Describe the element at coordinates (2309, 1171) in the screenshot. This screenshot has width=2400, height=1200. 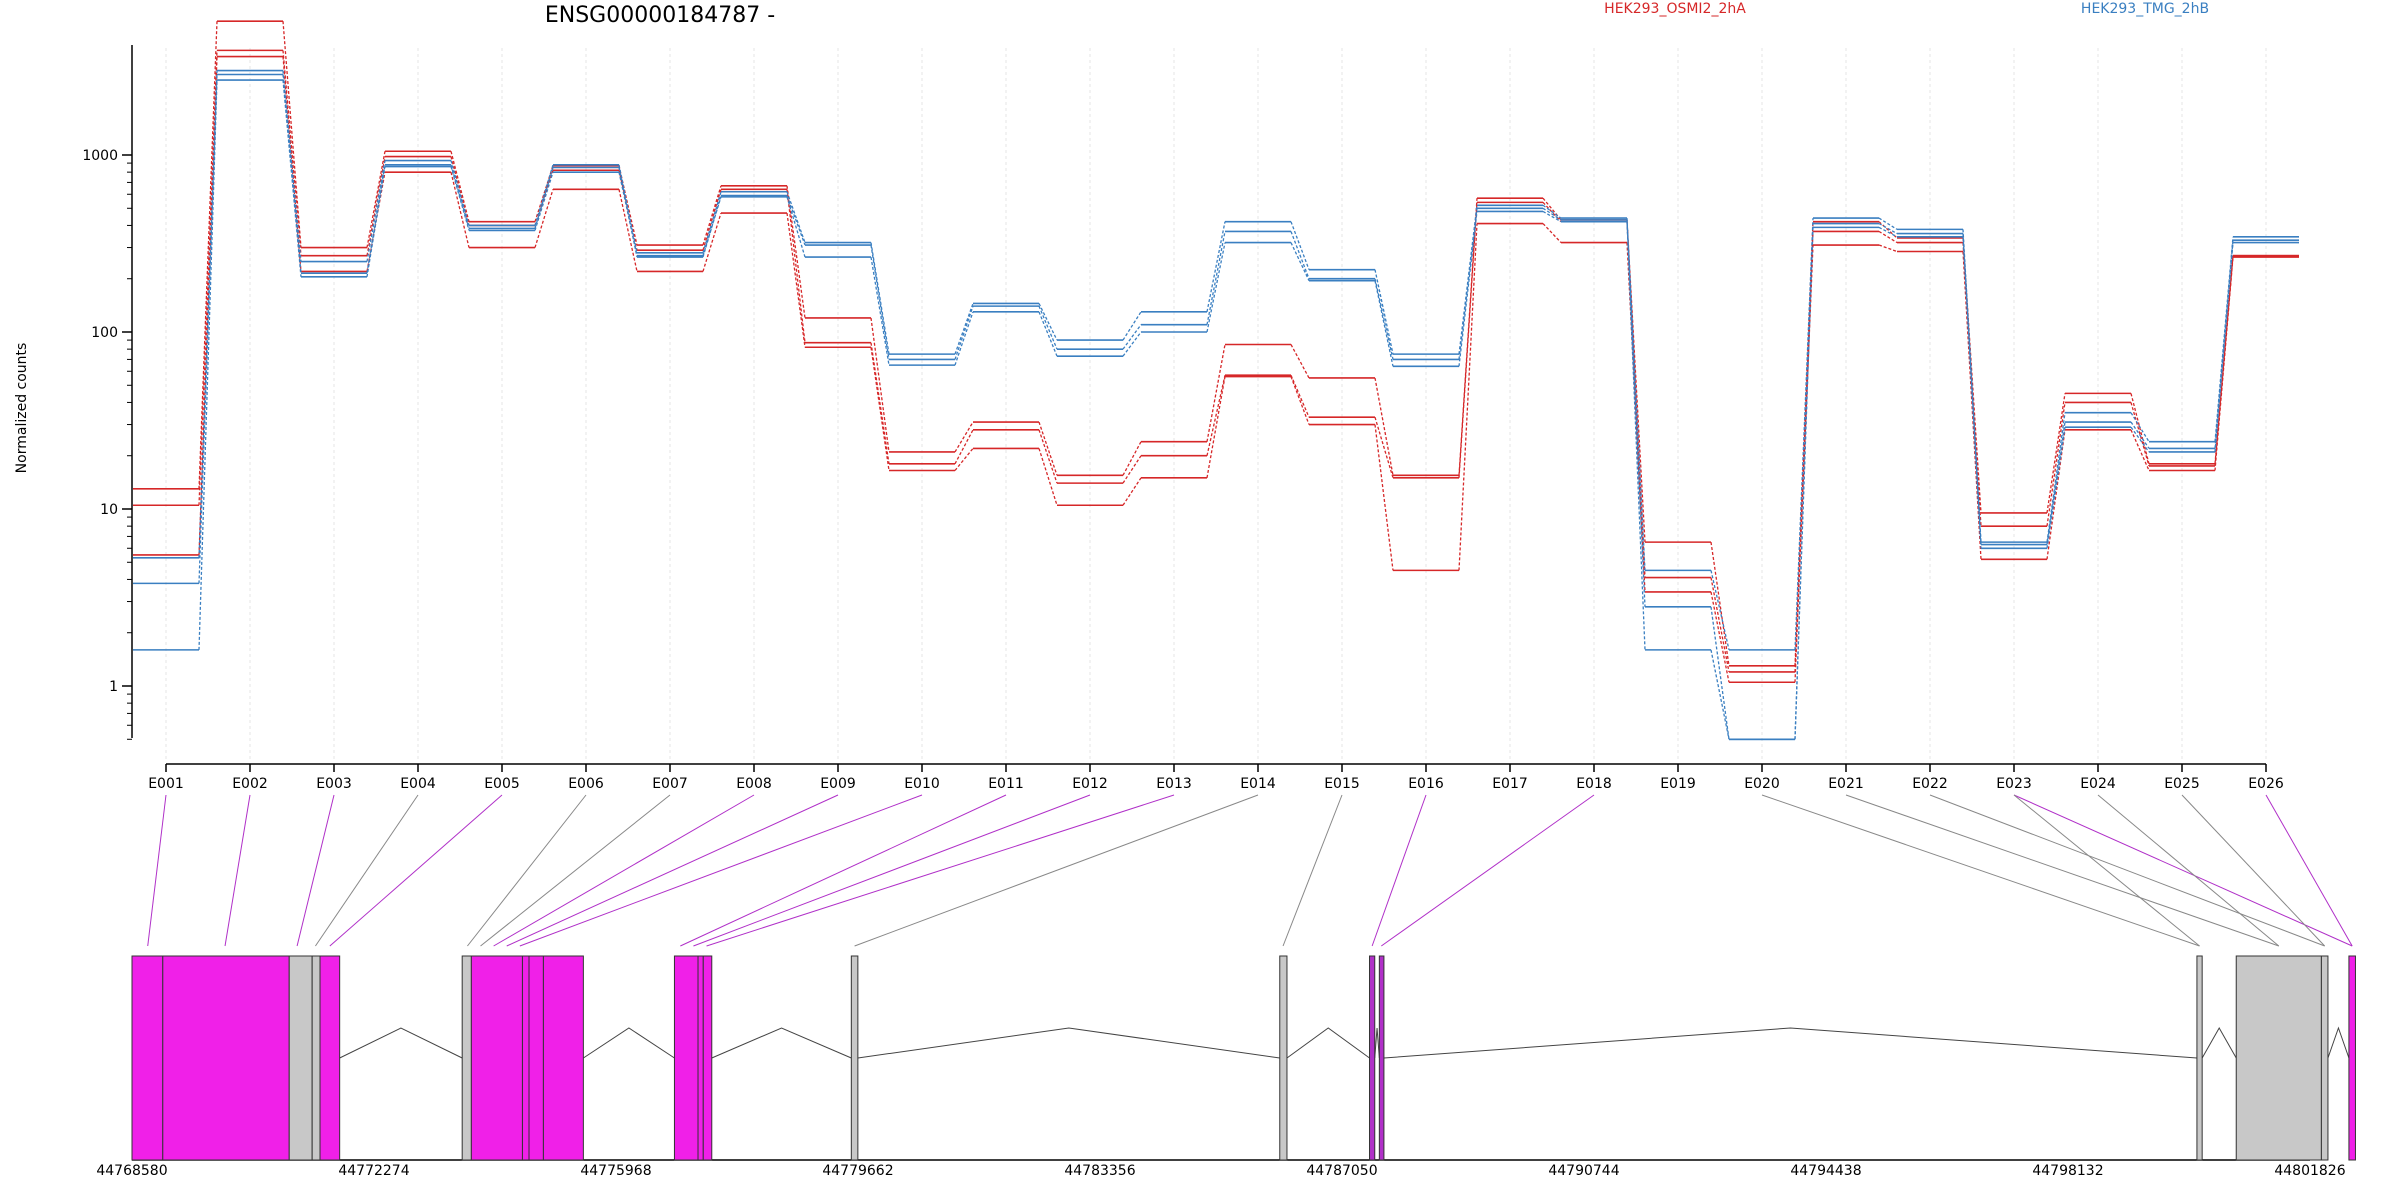
I see `genomic-tick-label: 44801826` at that location.